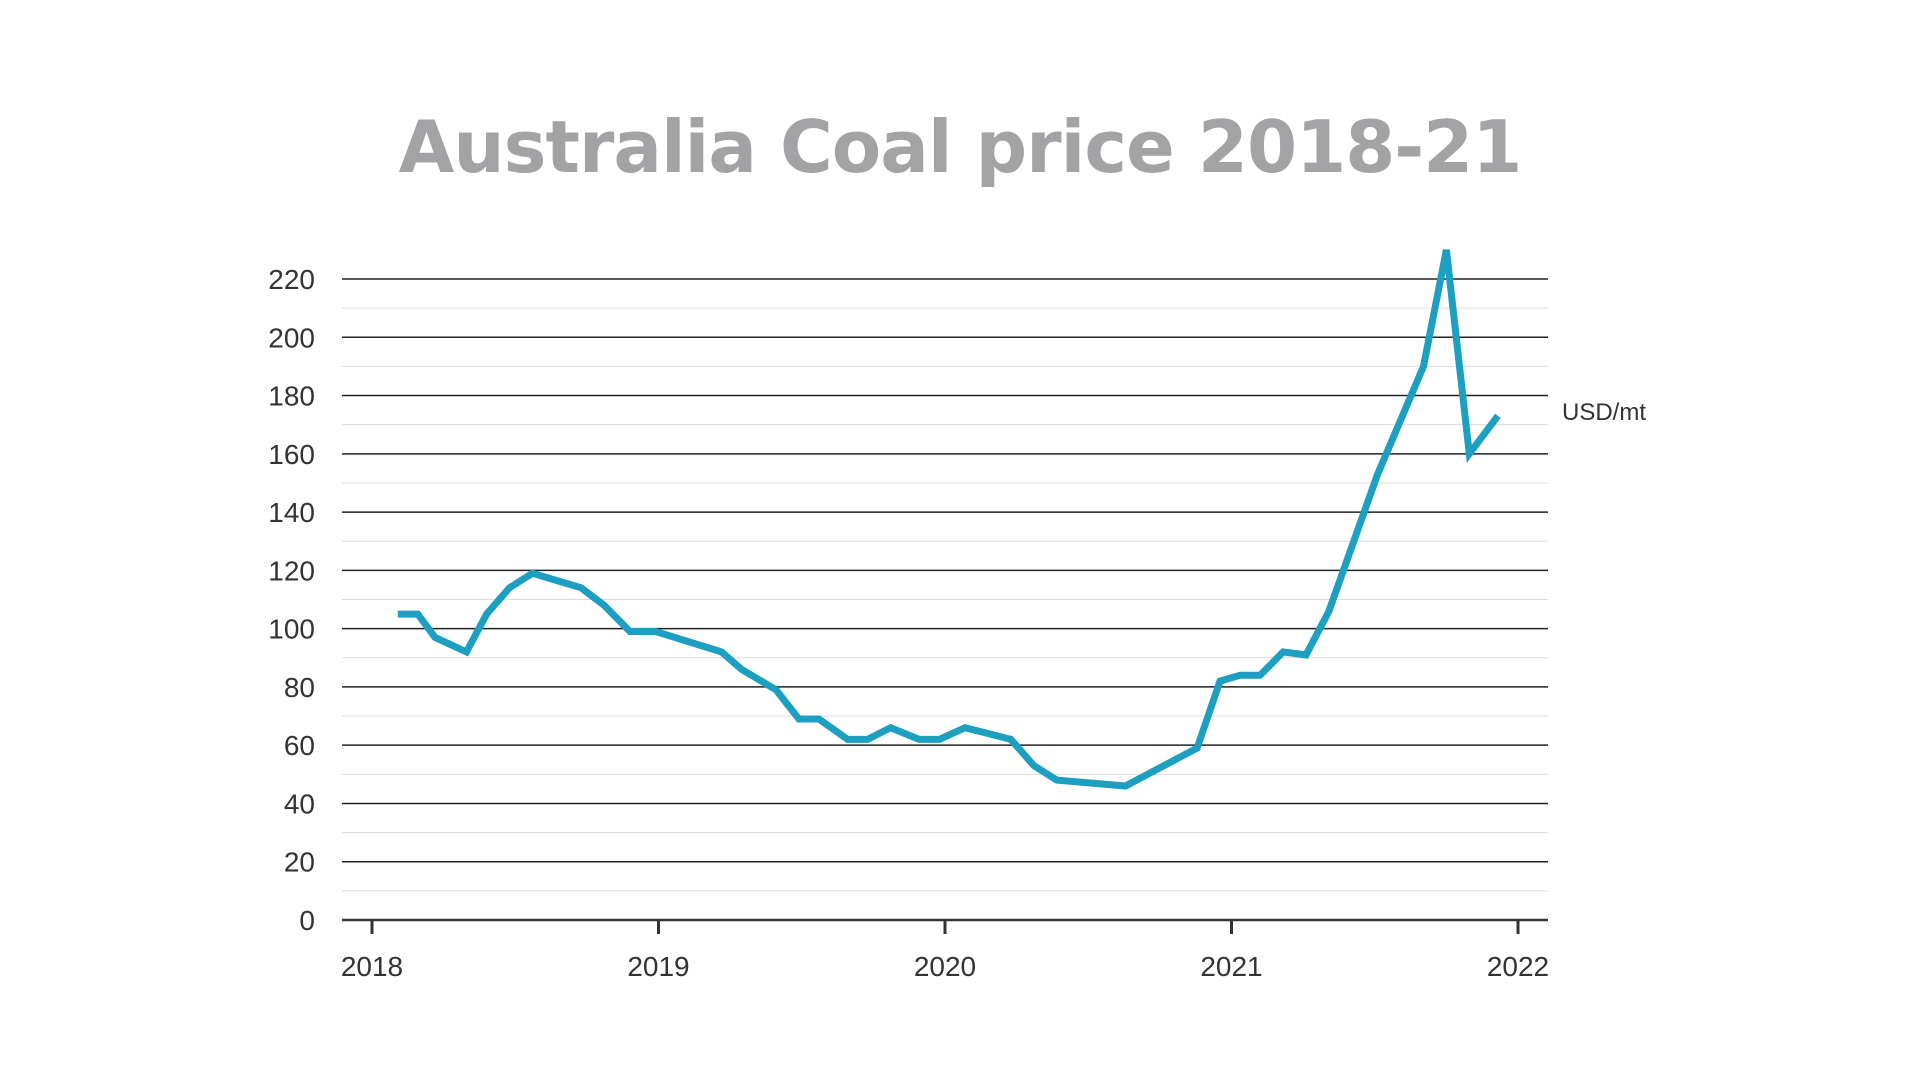 This screenshot has height=1080, width=1920. Describe the element at coordinates (291, 454) in the screenshot. I see `y-tick-label: 160` at that location.